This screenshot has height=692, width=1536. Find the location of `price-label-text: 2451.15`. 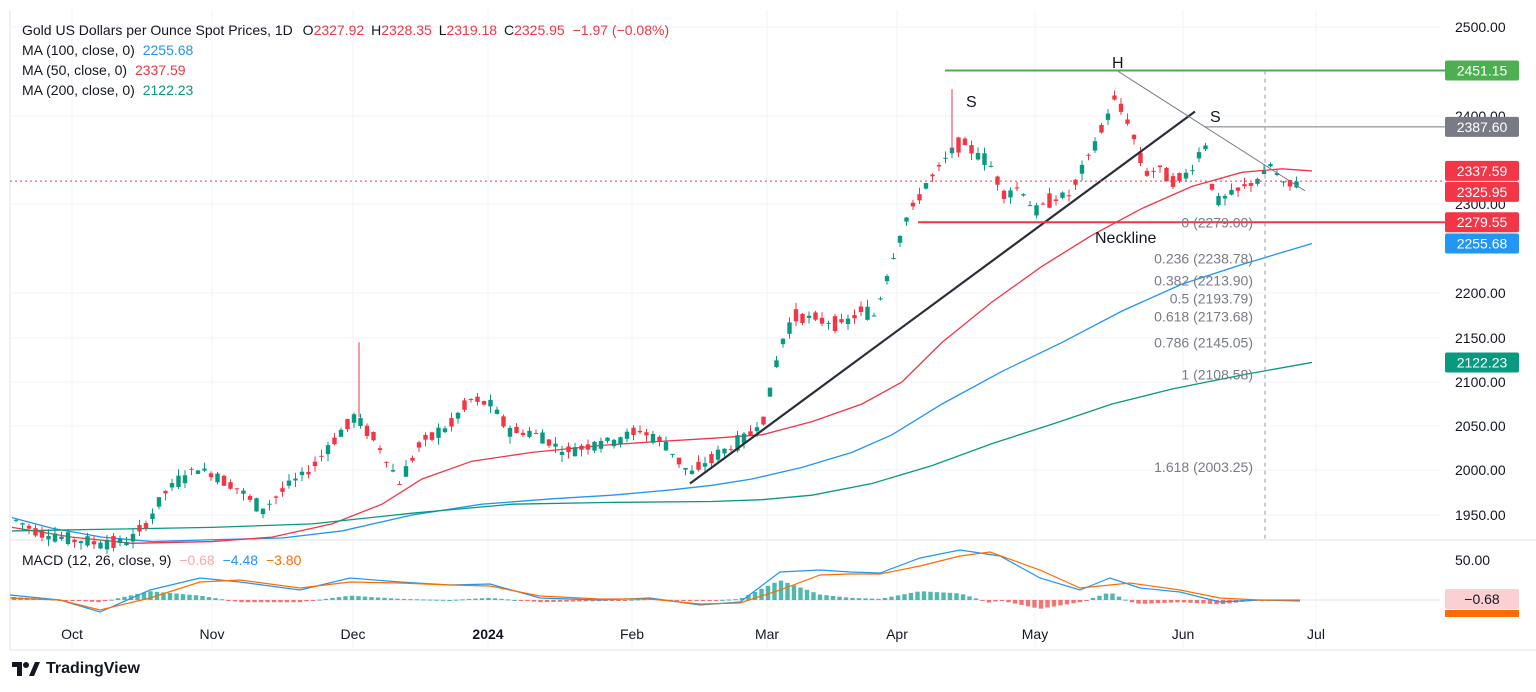

price-label-text: 2451.15 is located at coordinates (1482, 70).